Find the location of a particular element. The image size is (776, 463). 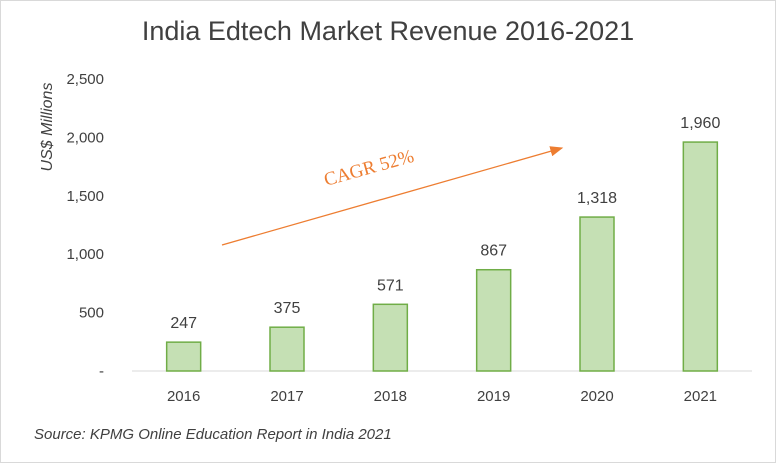

bar-2019 is located at coordinates (493, 320).